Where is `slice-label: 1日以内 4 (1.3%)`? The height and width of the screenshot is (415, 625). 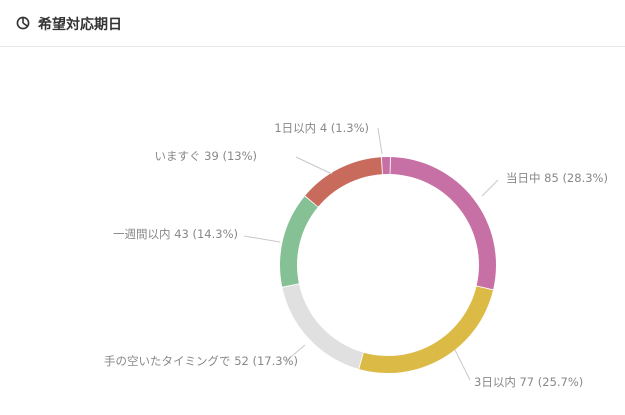
slice-label: 1日以内 4 (1.3%) is located at coordinates (321, 128).